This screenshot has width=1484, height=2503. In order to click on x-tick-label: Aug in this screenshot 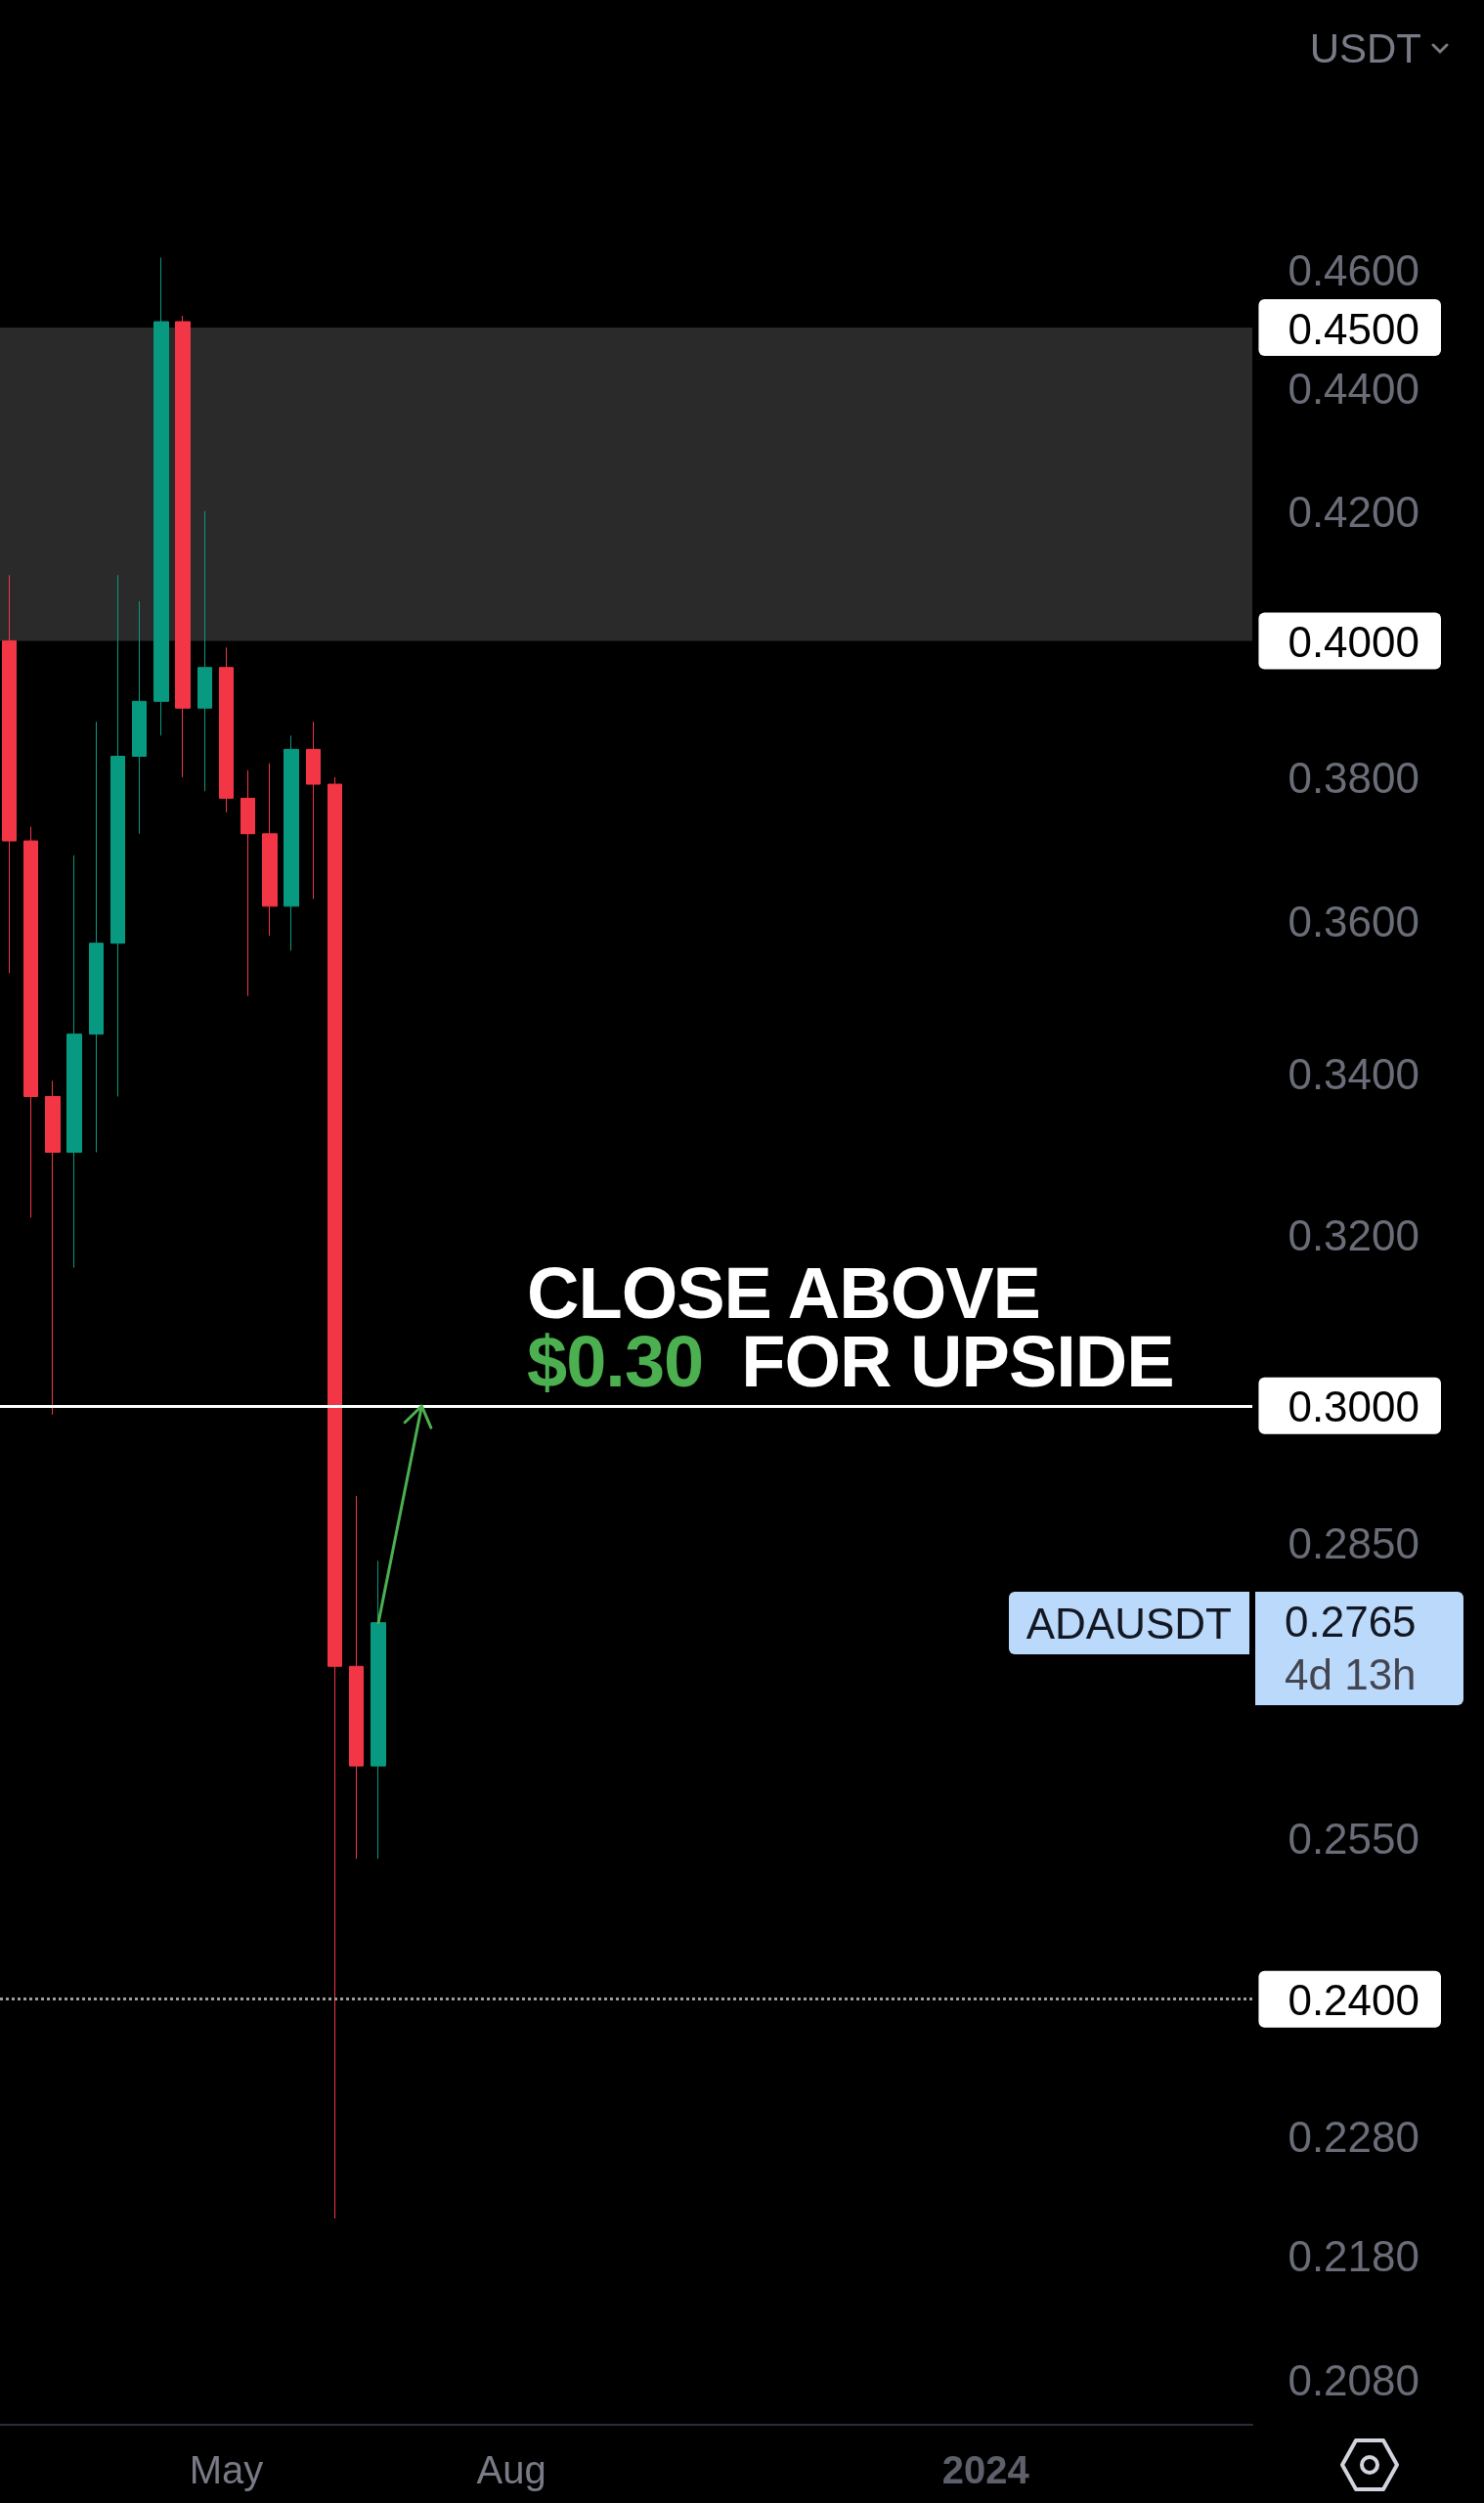, I will do `click(511, 2469)`.